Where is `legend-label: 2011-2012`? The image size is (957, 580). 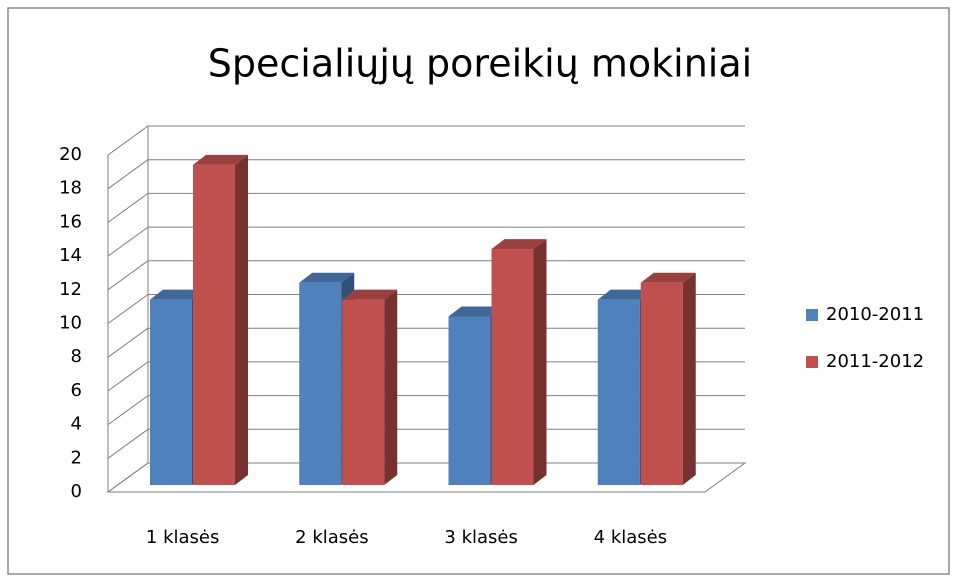 legend-label: 2011-2012 is located at coordinates (875, 361).